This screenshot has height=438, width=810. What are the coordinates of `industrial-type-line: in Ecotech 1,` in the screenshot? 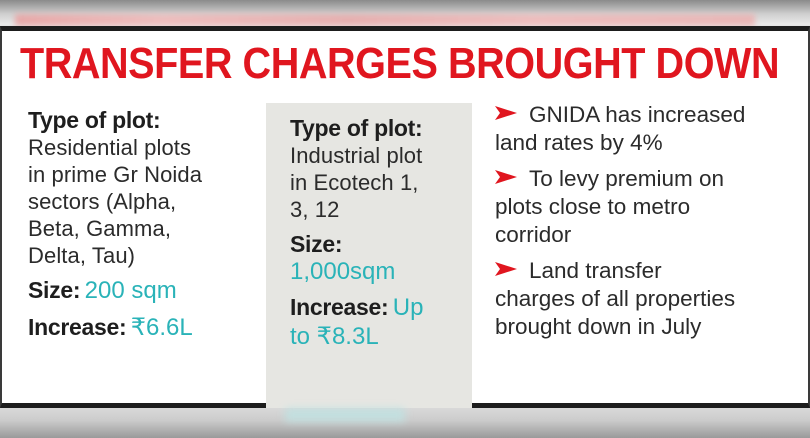 It's located at (354, 182).